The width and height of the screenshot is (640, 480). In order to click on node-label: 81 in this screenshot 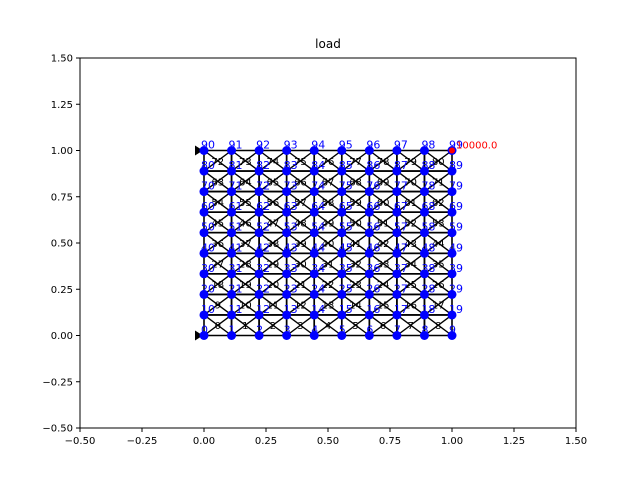, I will do `click(236, 165)`.